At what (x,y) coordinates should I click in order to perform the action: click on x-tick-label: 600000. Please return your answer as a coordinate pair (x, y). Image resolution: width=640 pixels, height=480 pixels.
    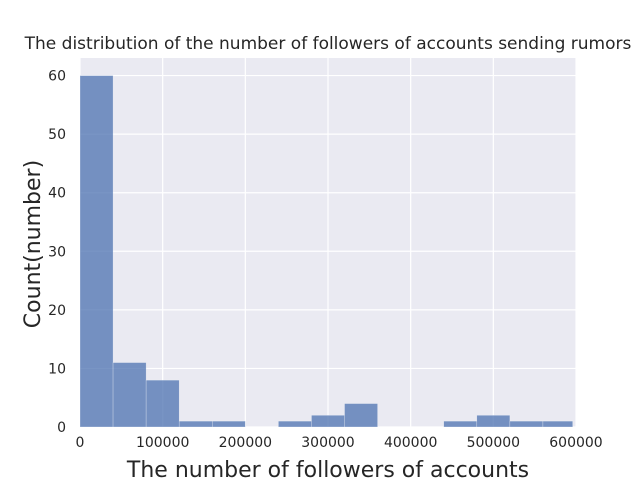
    Looking at the image, I should click on (575, 443).